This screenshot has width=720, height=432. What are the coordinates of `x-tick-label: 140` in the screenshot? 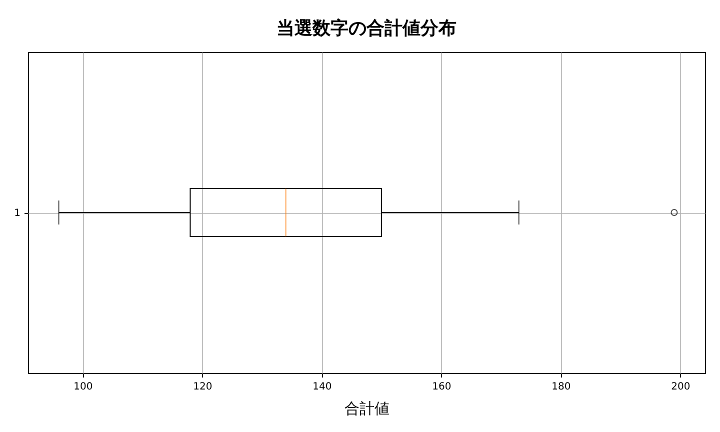 It's located at (322, 387).